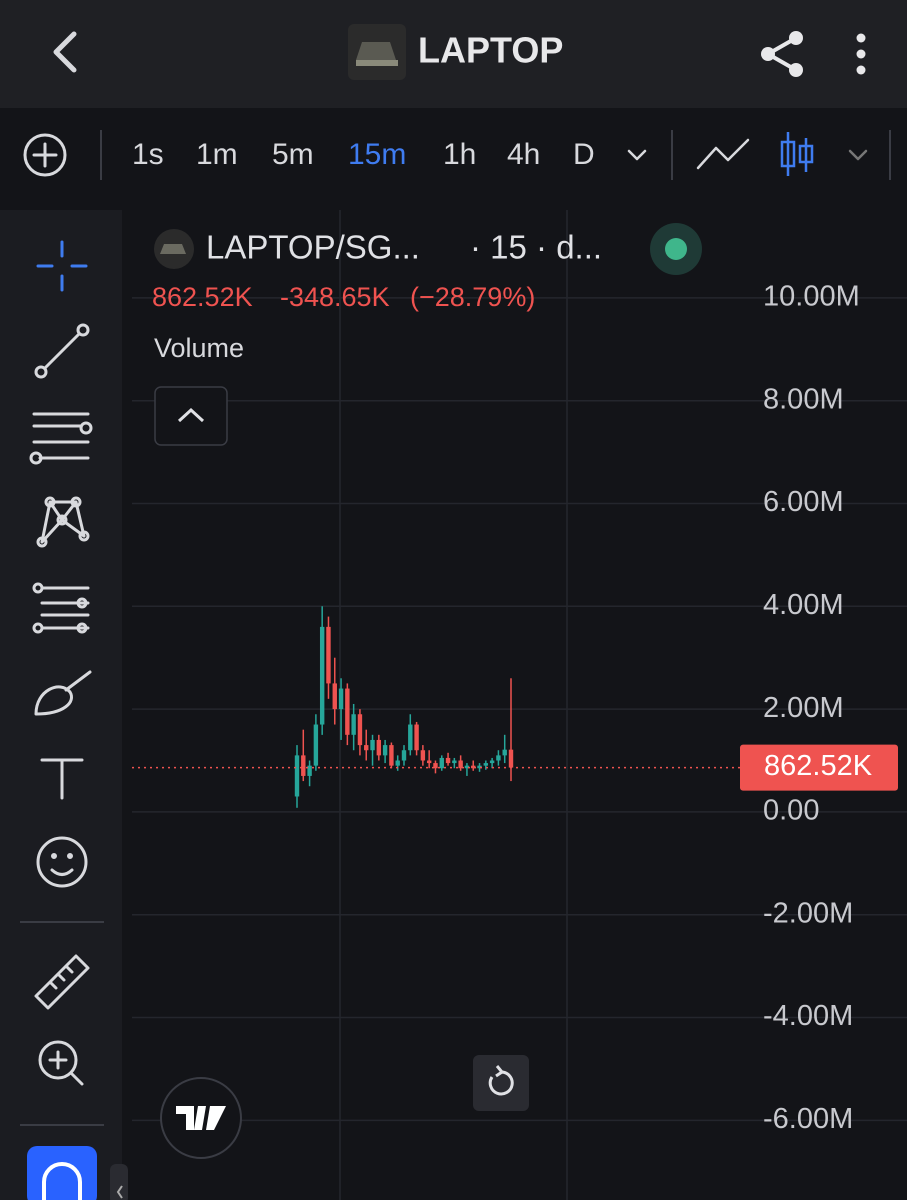 The width and height of the screenshot is (907, 1200). What do you see at coordinates (191, 416) in the screenshot?
I see `collapse-legend` at bounding box center [191, 416].